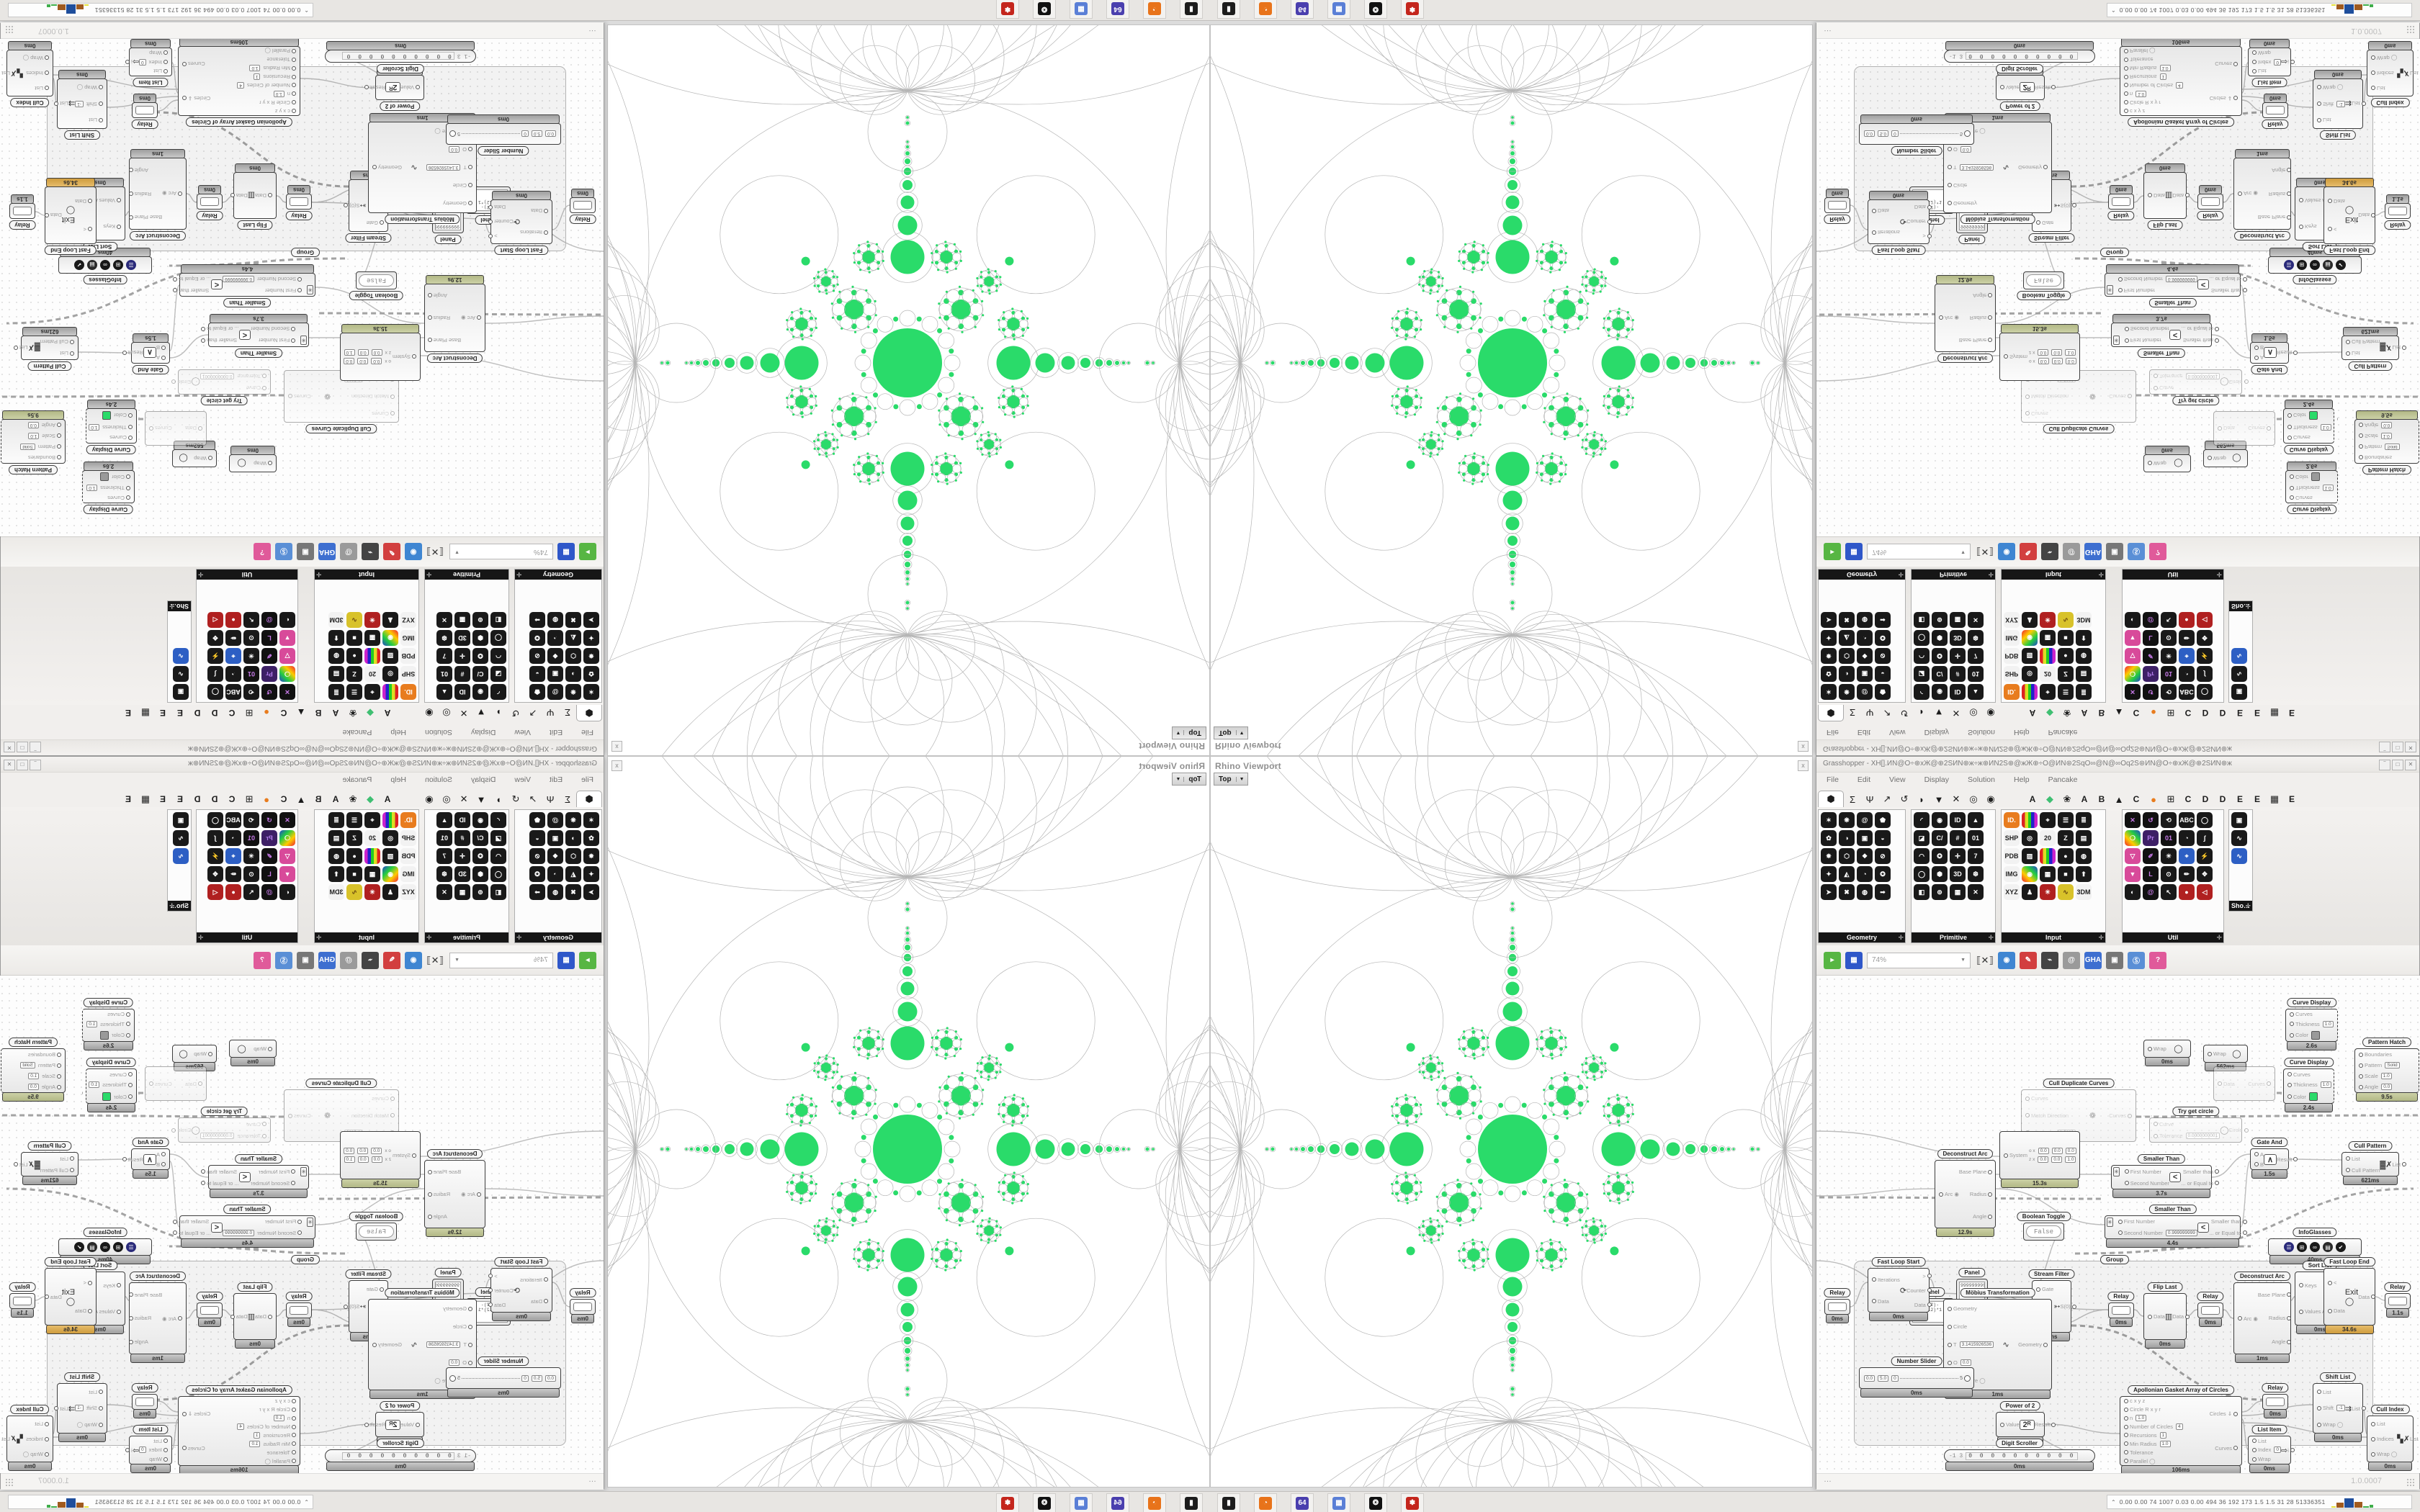  I want to click on gh-node-shift-list: List Shift -1 Wrap ◯ ⇉ List, so click(80, 1408).